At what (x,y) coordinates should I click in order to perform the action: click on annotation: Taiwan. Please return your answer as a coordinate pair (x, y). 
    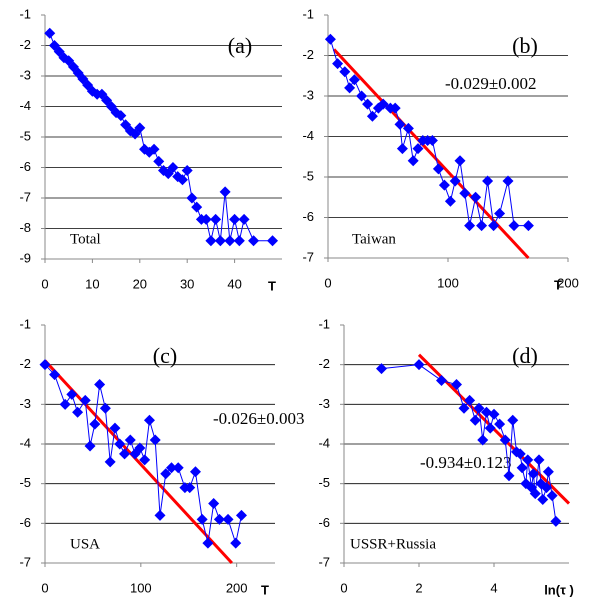
    Looking at the image, I should click on (374, 239).